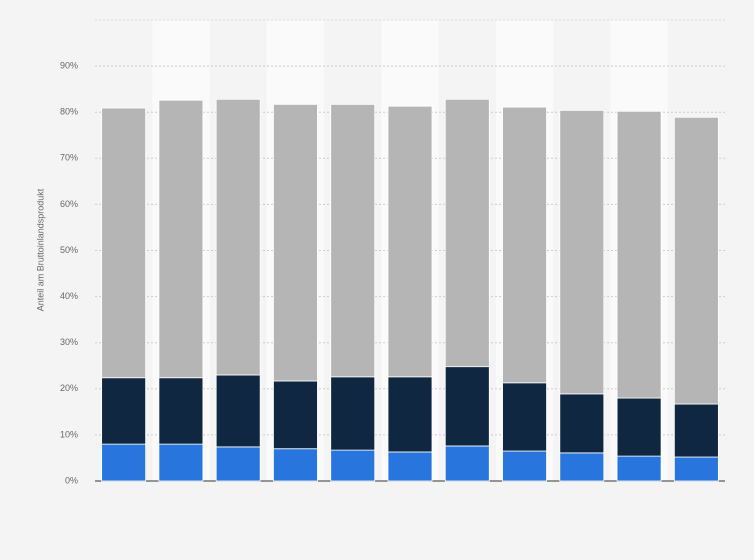  What do you see at coordinates (69, 65) in the screenshot?
I see `y-tick-label: 90%` at bounding box center [69, 65].